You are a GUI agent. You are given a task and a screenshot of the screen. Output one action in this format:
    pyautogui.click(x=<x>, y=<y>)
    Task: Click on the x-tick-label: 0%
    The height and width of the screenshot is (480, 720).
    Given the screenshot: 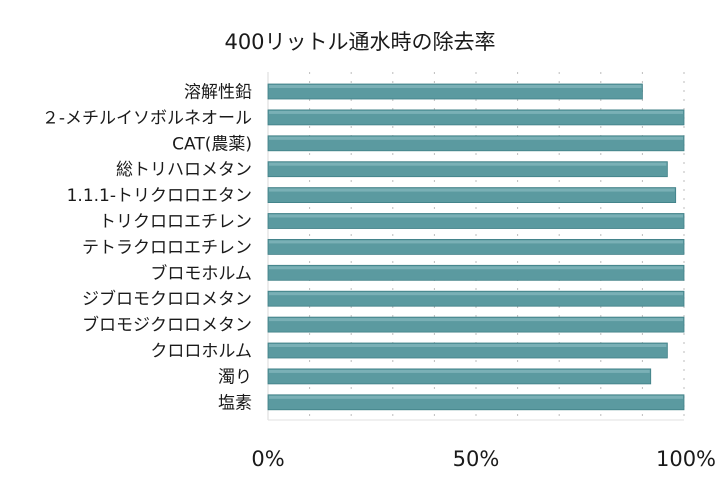 What is the action you would take?
    pyautogui.click(x=267, y=459)
    